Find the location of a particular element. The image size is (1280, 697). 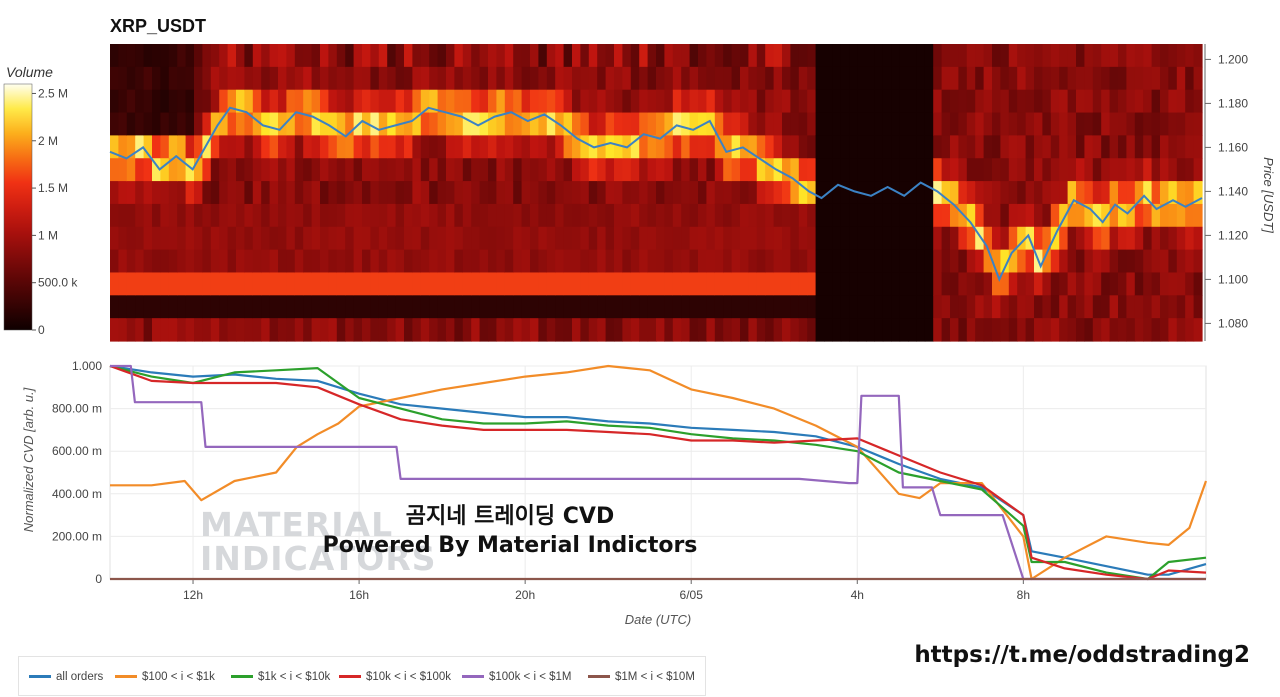

telegram-link: https://t.me/oddstrading2 is located at coordinates (1082, 655).